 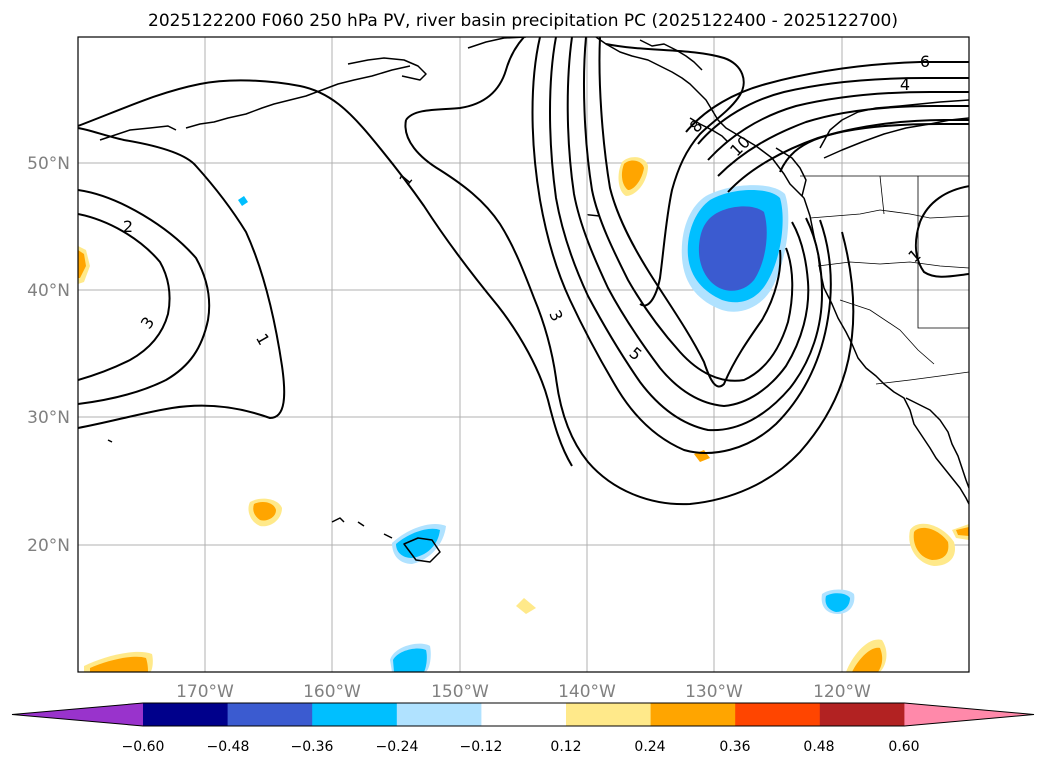 I want to click on lon-label: 150°W, so click(x=460, y=692).